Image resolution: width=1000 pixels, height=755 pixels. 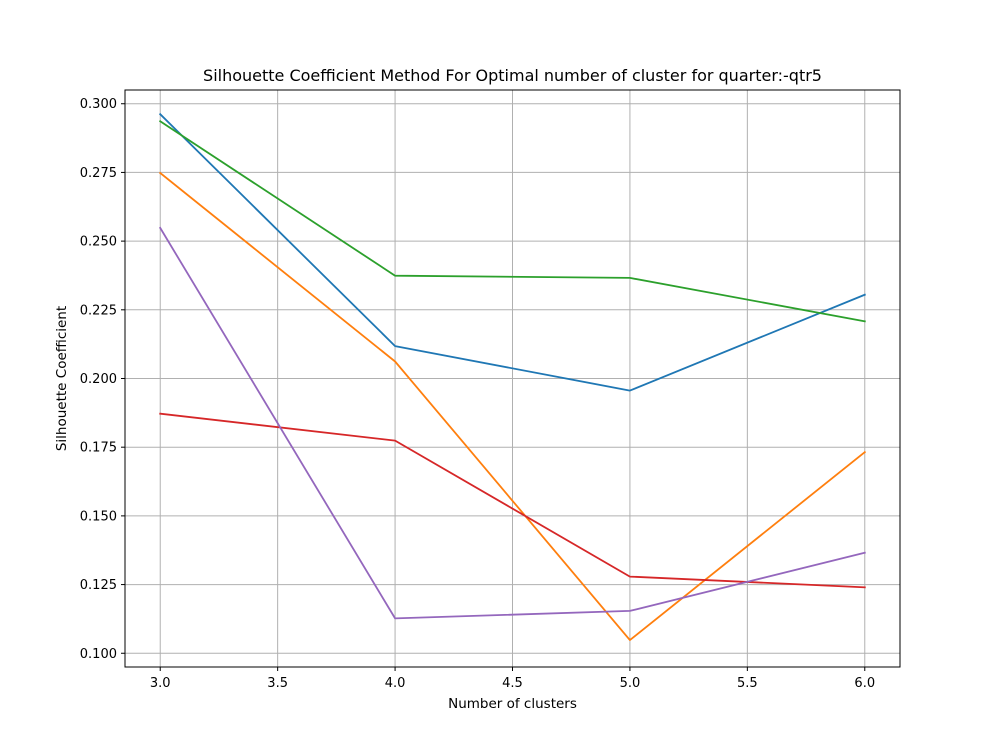 I want to click on y-tick-label: 0.225, so click(x=98, y=310).